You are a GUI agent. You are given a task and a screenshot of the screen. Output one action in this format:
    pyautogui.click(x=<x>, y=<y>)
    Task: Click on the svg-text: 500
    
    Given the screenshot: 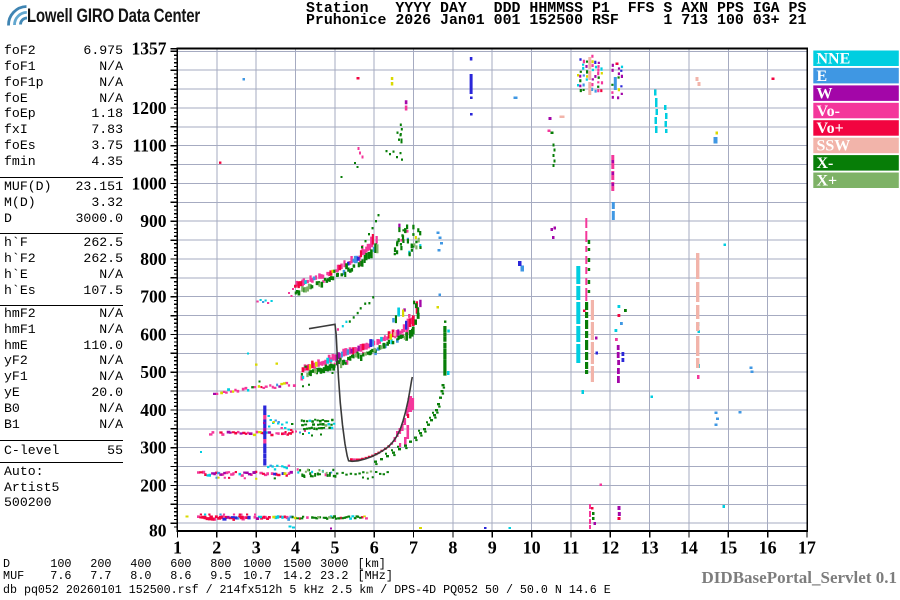 What is the action you would take?
    pyautogui.click(x=153, y=372)
    